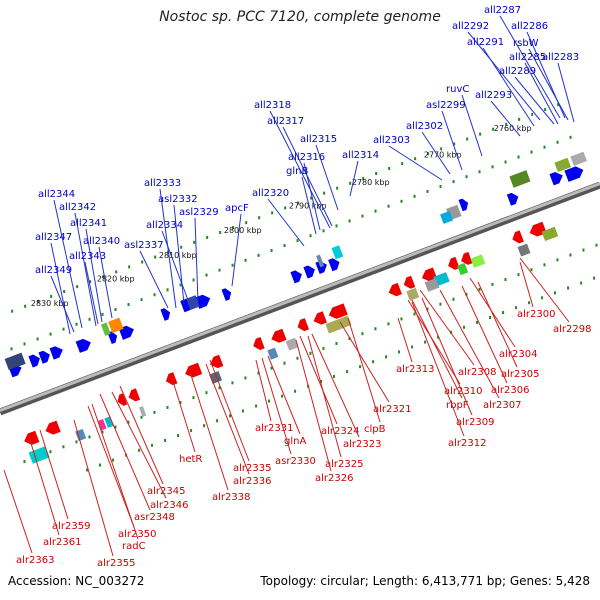 This screenshot has height=600, width=600. Describe the element at coordinates (71, 526) in the screenshot. I see `gene-label-reverse: alr2359` at that location.